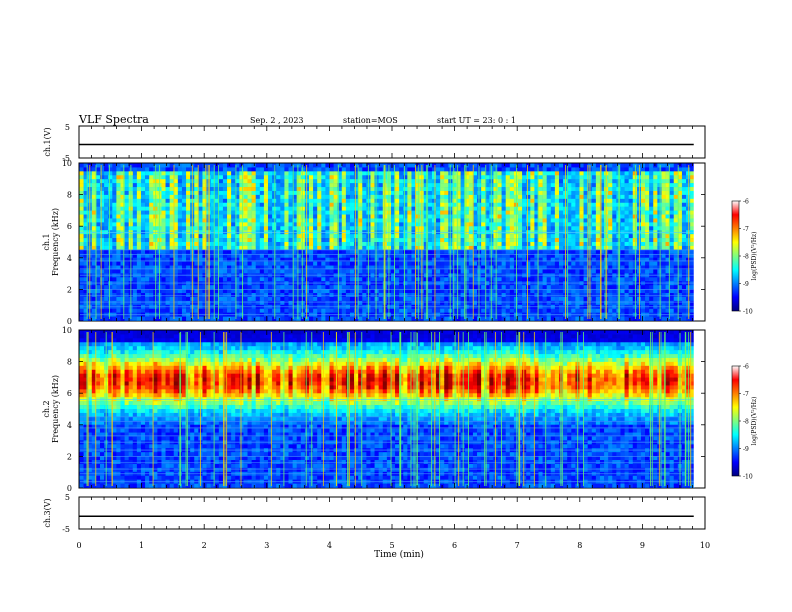 The width and height of the screenshot is (792, 612). What do you see at coordinates (517, 545) in the screenshot?
I see `x-tick-label: 7` at bounding box center [517, 545].